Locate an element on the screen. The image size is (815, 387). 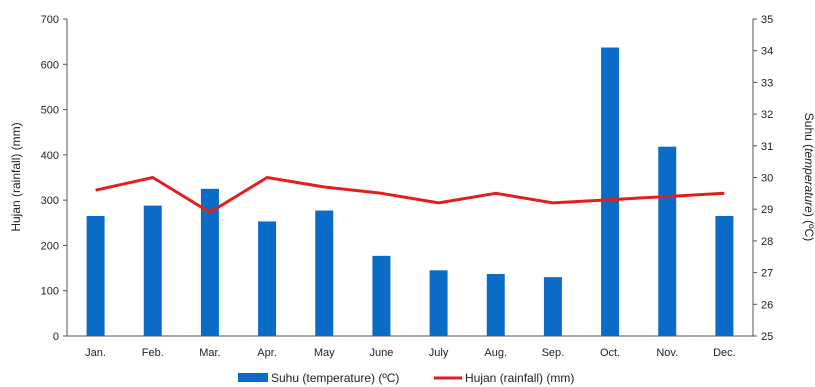
y-left-axis-label: Hujan (rainfall) (mm) is located at coordinates (16, 176).